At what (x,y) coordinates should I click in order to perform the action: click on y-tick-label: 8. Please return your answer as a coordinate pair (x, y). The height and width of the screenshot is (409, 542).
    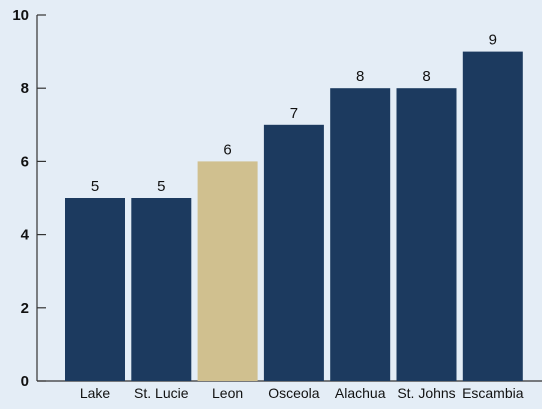
    Looking at the image, I should click on (25, 88).